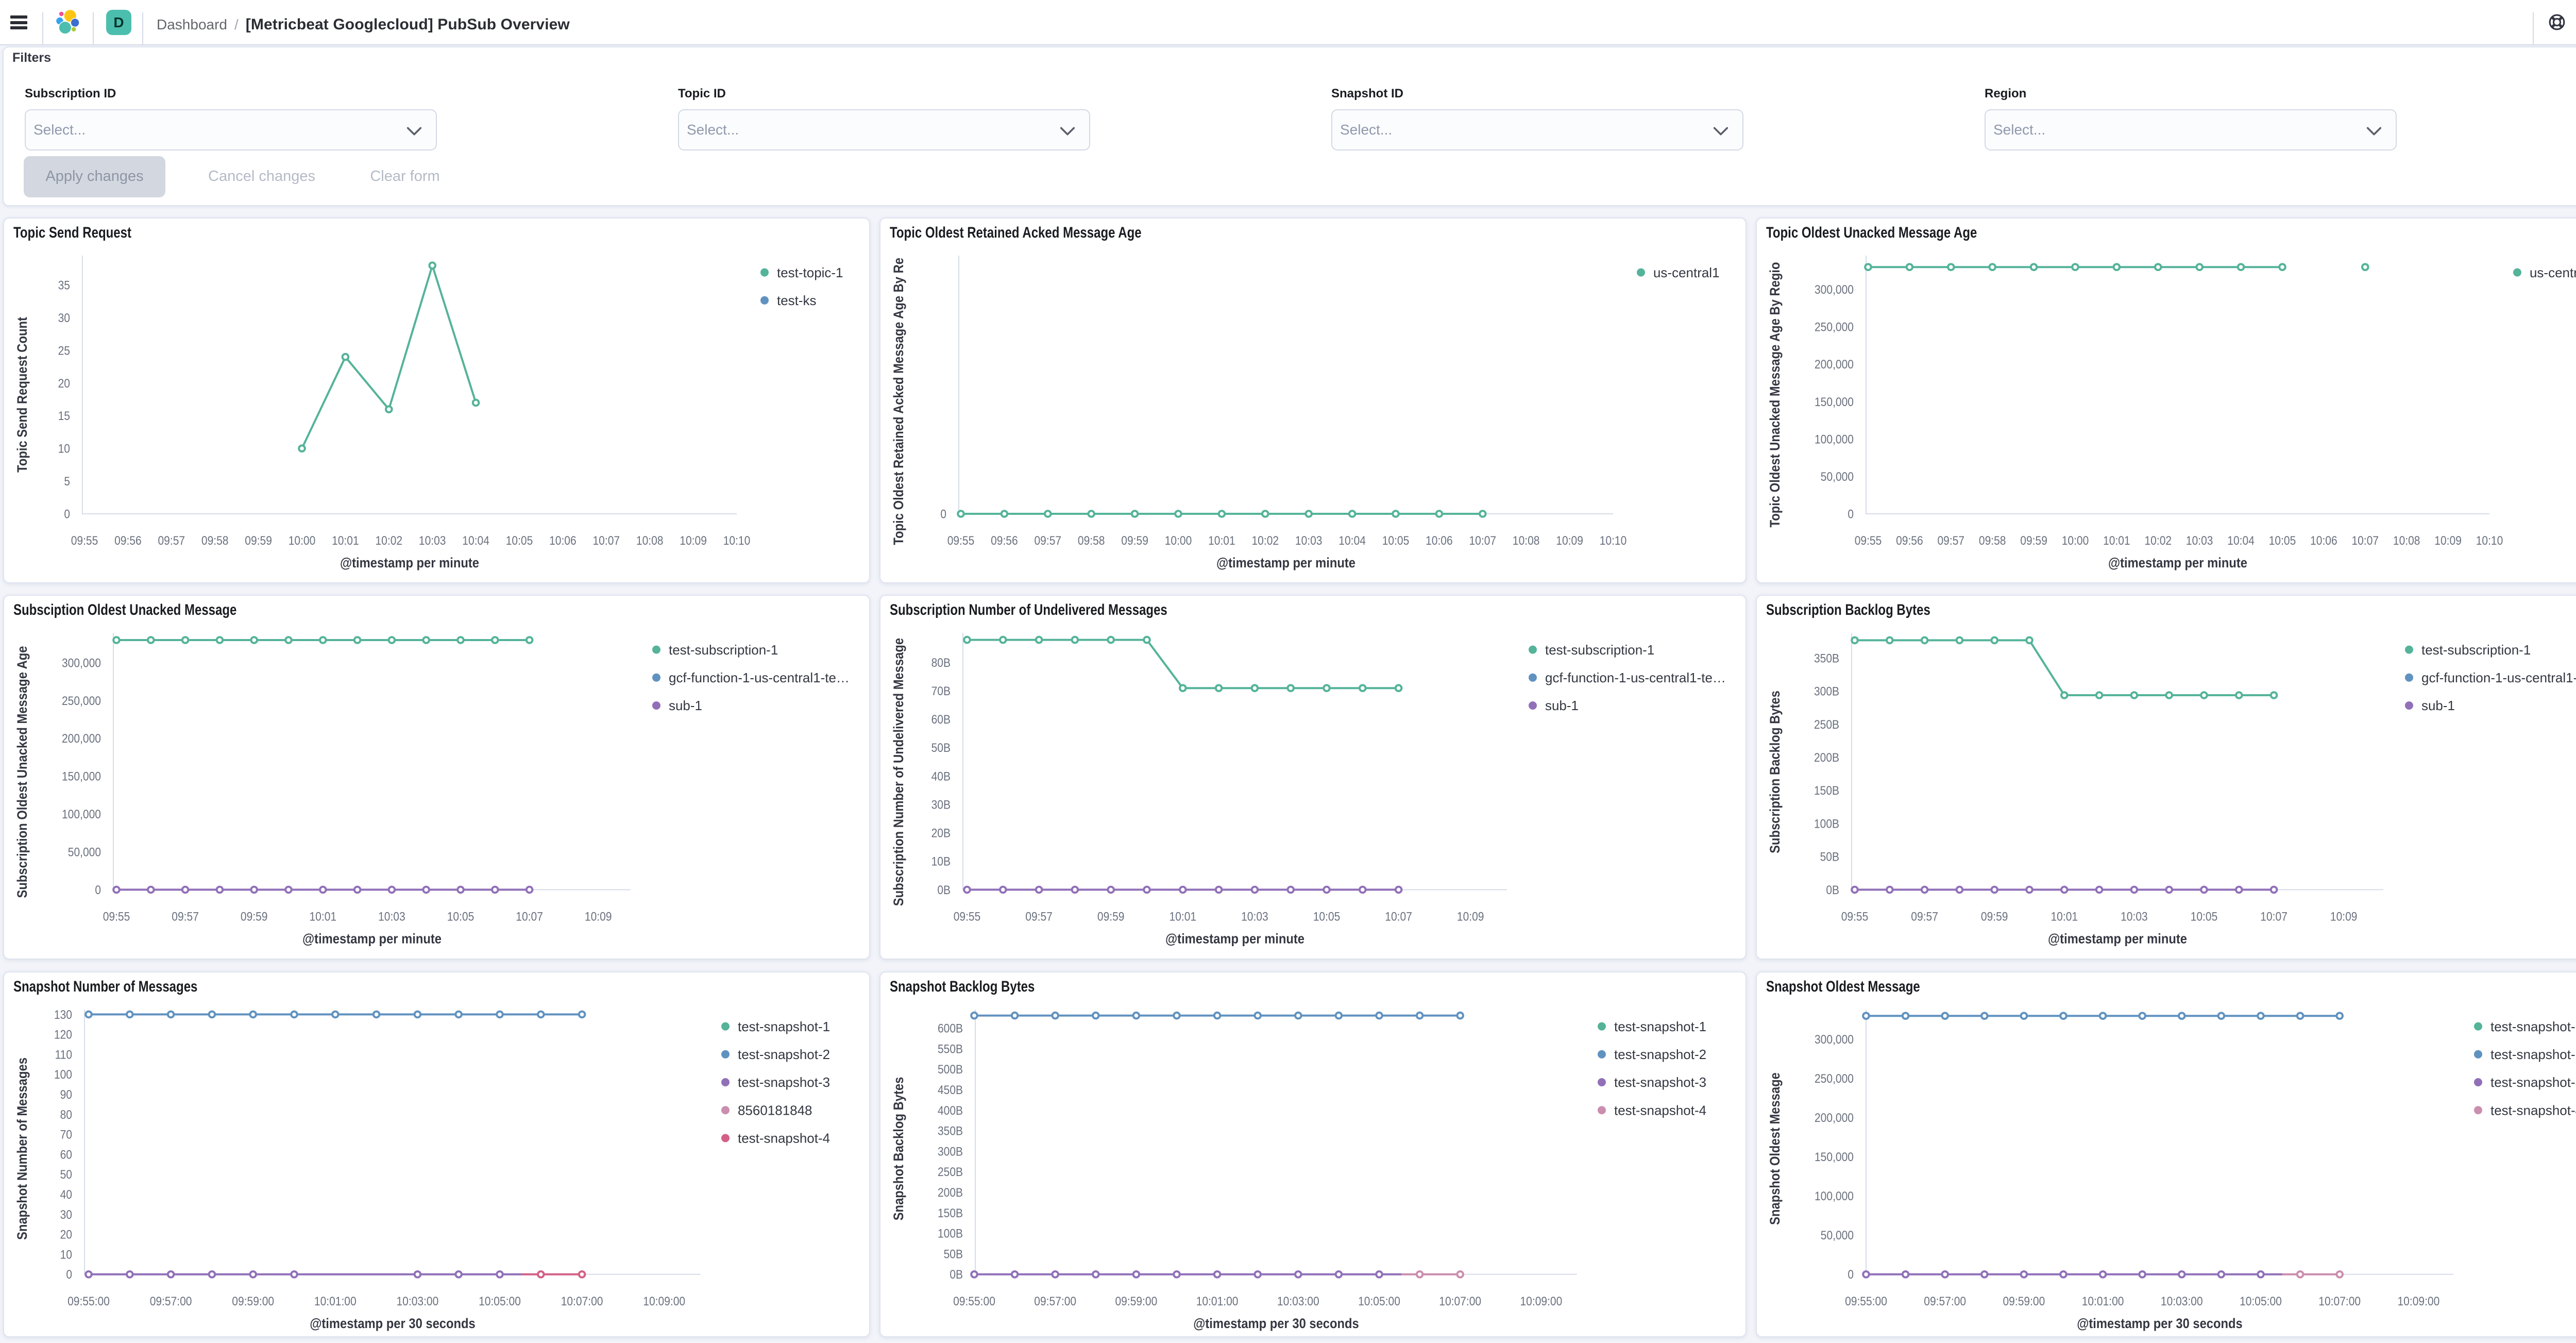  What do you see at coordinates (784, 1082) in the screenshot?
I see `svg-text: test-snapshot-3` at bounding box center [784, 1082].